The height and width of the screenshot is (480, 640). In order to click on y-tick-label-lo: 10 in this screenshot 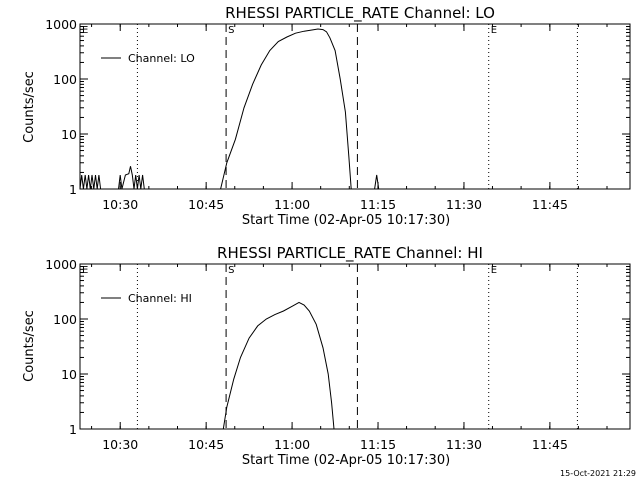, I will do `click(69, 134)`.